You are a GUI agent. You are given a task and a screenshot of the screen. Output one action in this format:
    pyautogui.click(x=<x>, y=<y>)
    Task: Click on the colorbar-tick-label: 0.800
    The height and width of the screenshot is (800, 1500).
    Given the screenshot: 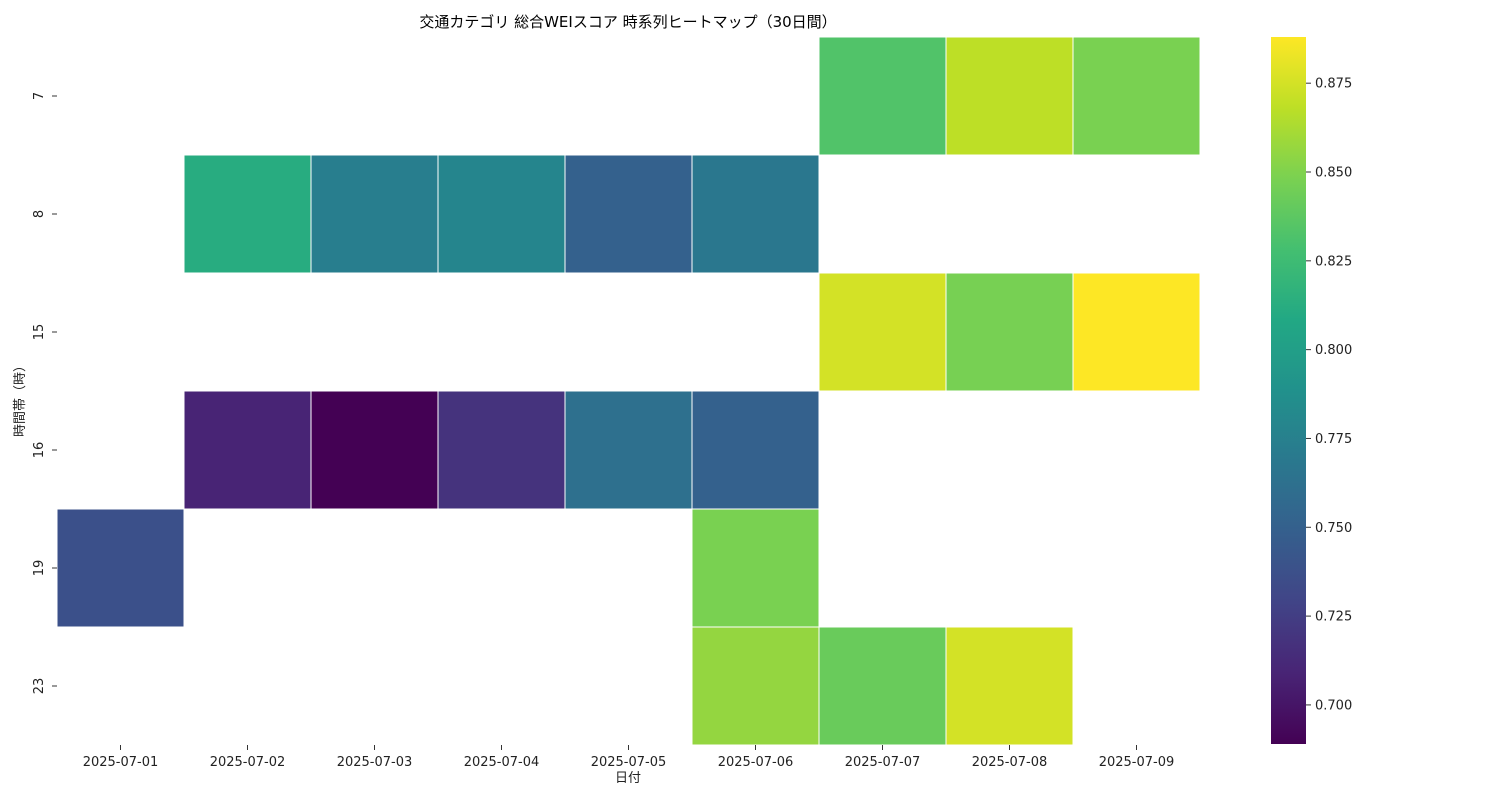 What is the action you would take?
    pyautogui.click(x=1333, y=350)
    